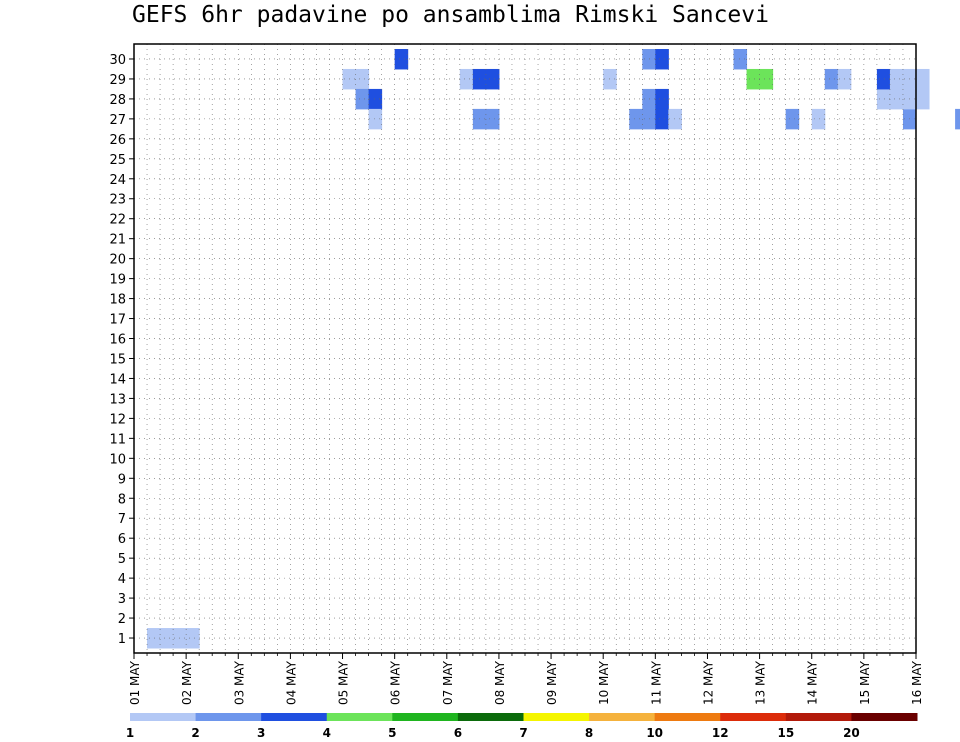  Describe the element at coordinates (122, 599) in the screenshot. I see `y-tick-label: 3` at that location.